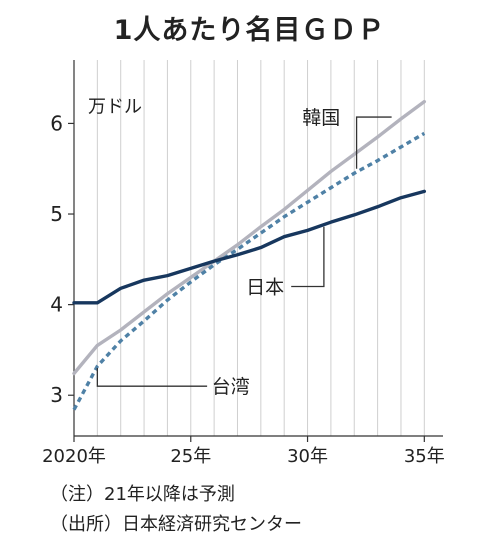 Image resolution: width=499 pixels, height=542 pixels. I want to click on series-label-台湾: 台湾, so click(231, 387).